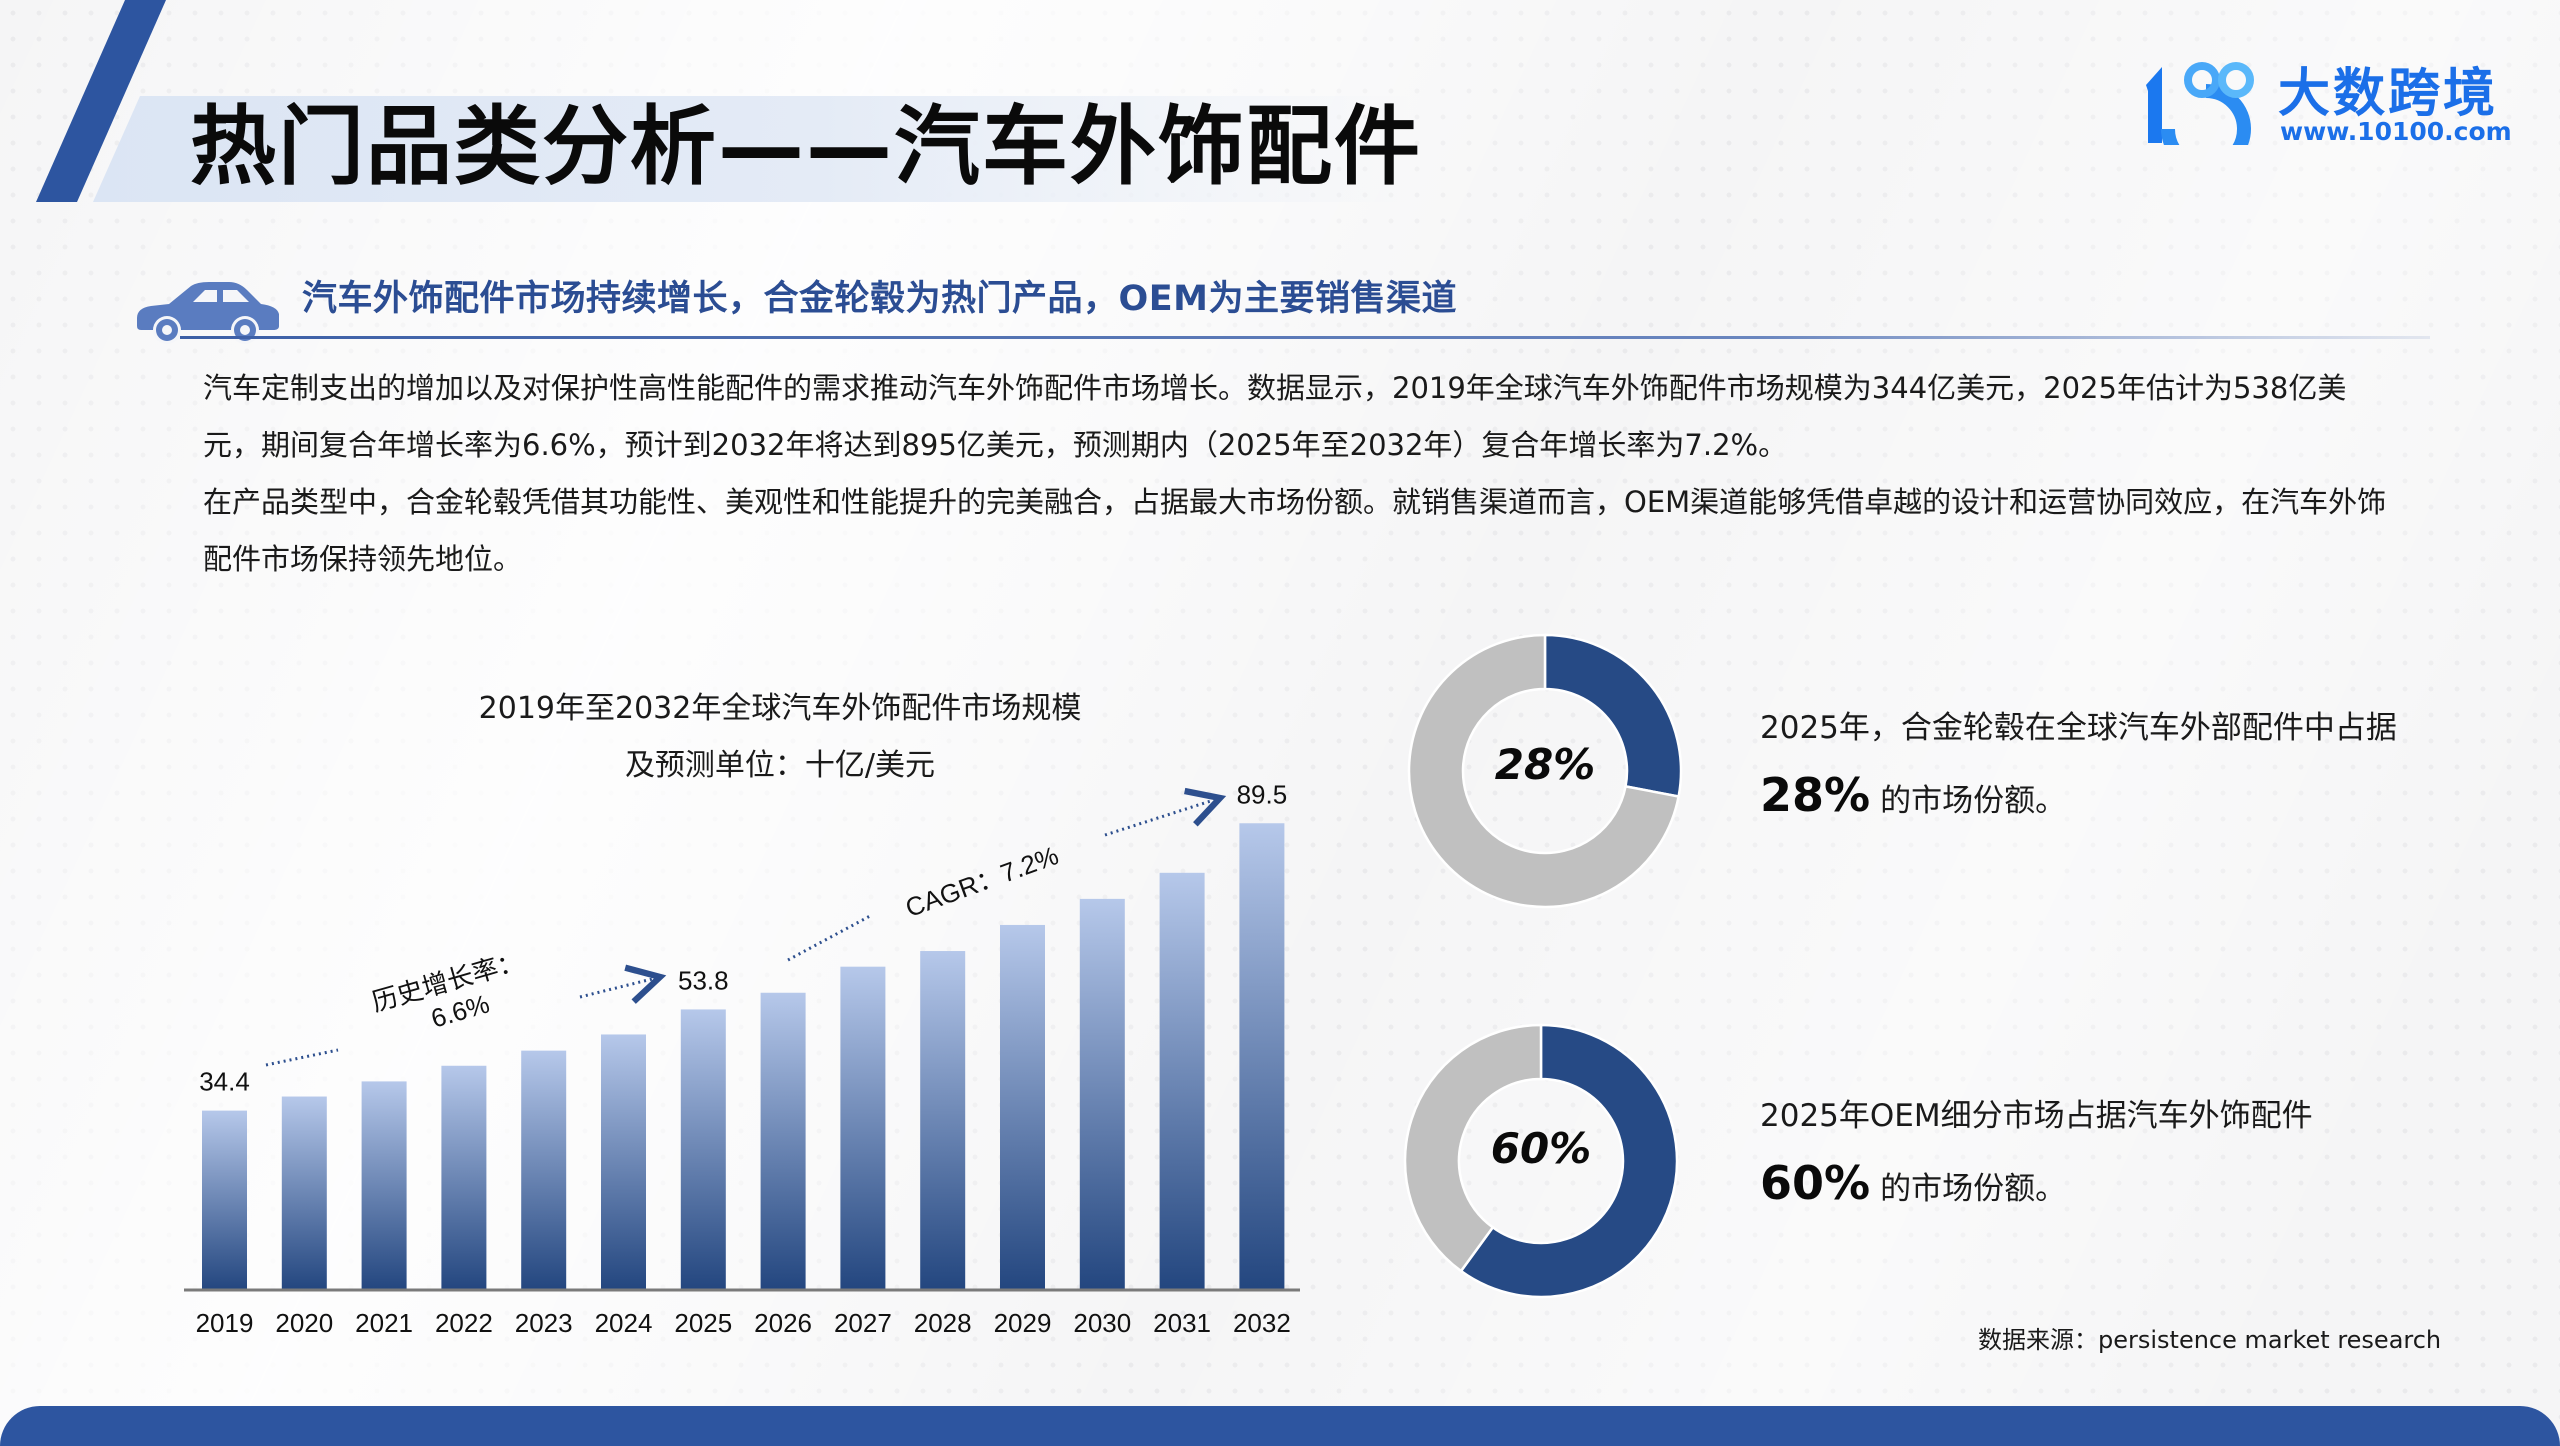  Describe the element at coordinates (544, 1170) in the screenshot. I see `bar-2023` at that location.